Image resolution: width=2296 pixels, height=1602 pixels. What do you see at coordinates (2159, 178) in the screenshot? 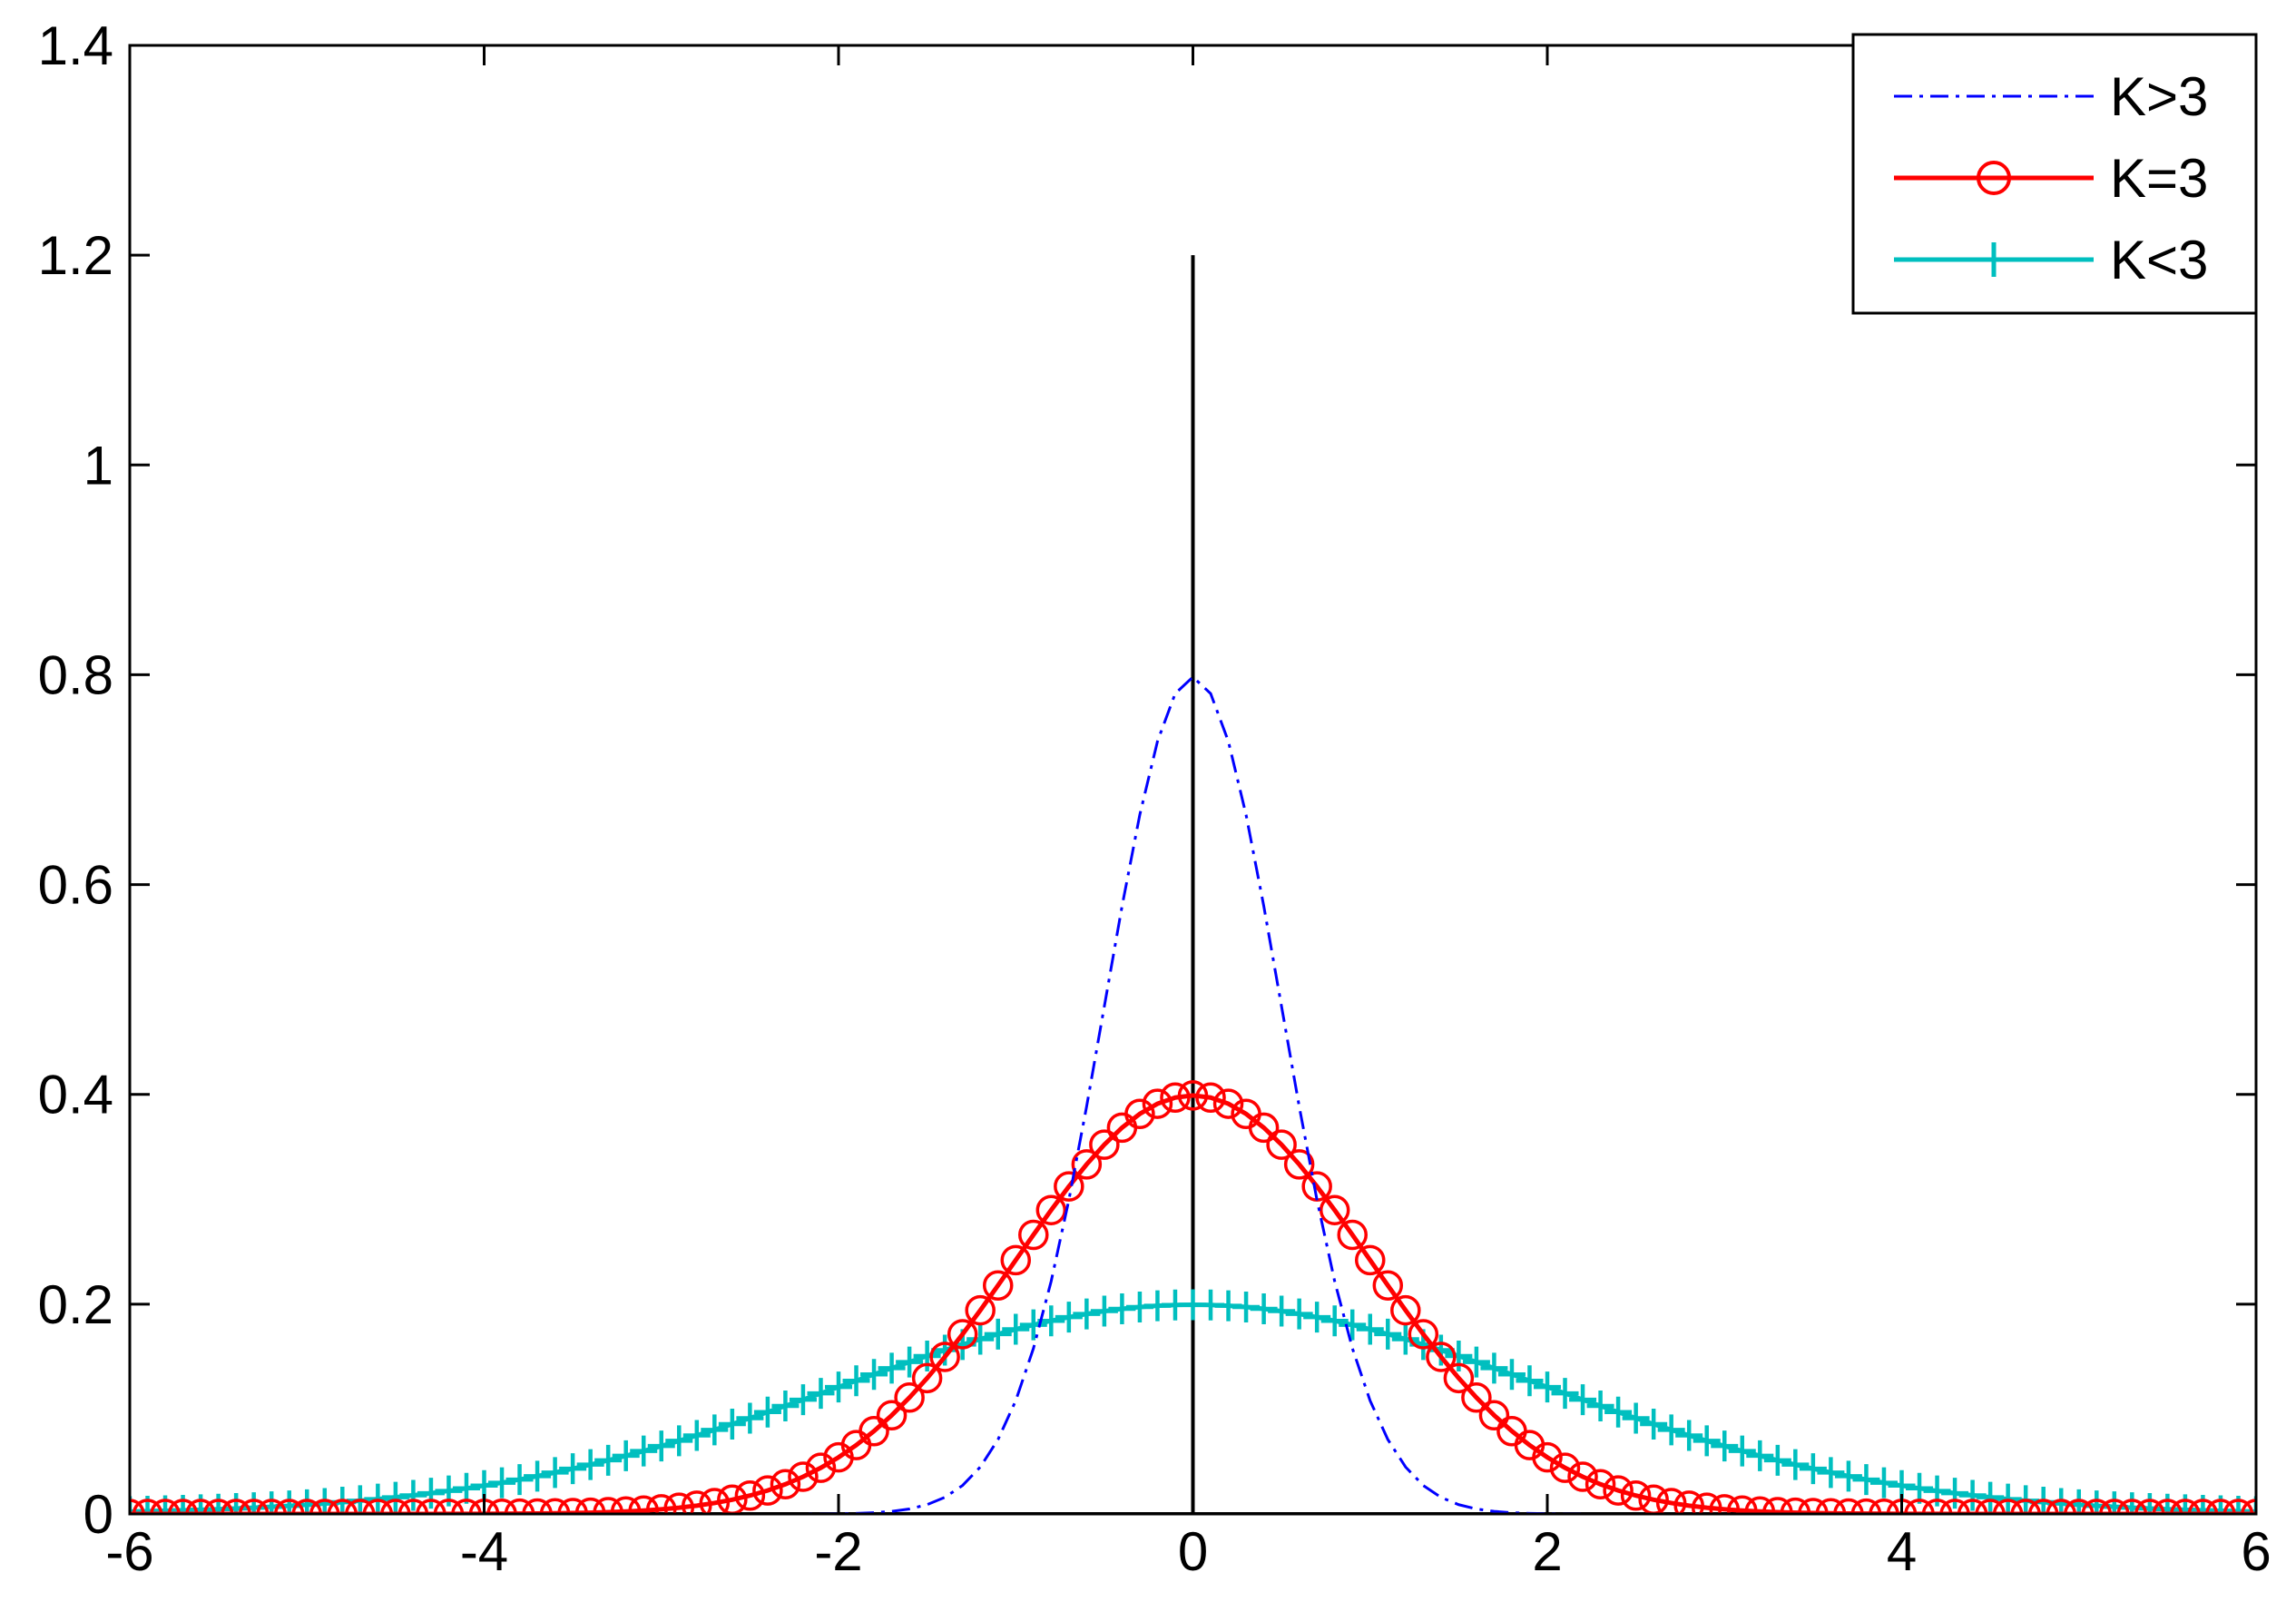
I see `legend-label: K=3` at bounding box center [2159, 178].